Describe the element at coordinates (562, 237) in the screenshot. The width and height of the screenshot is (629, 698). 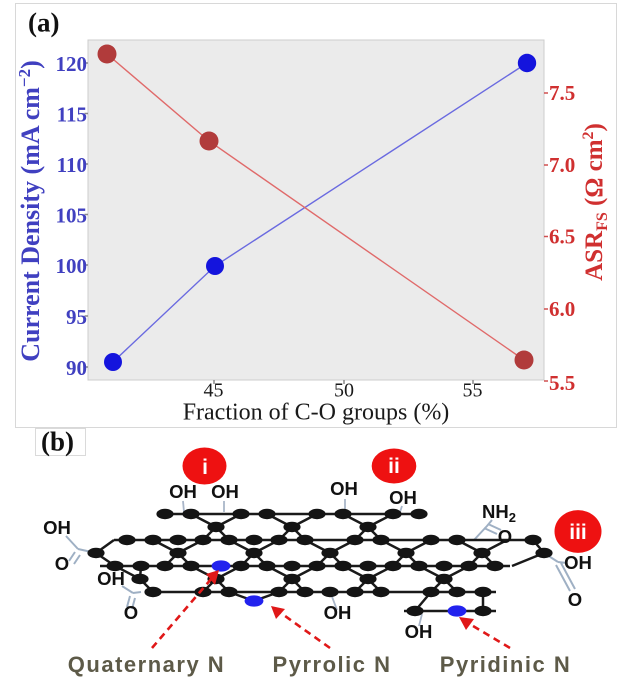
I see `svg-text: 6.5` at that location.